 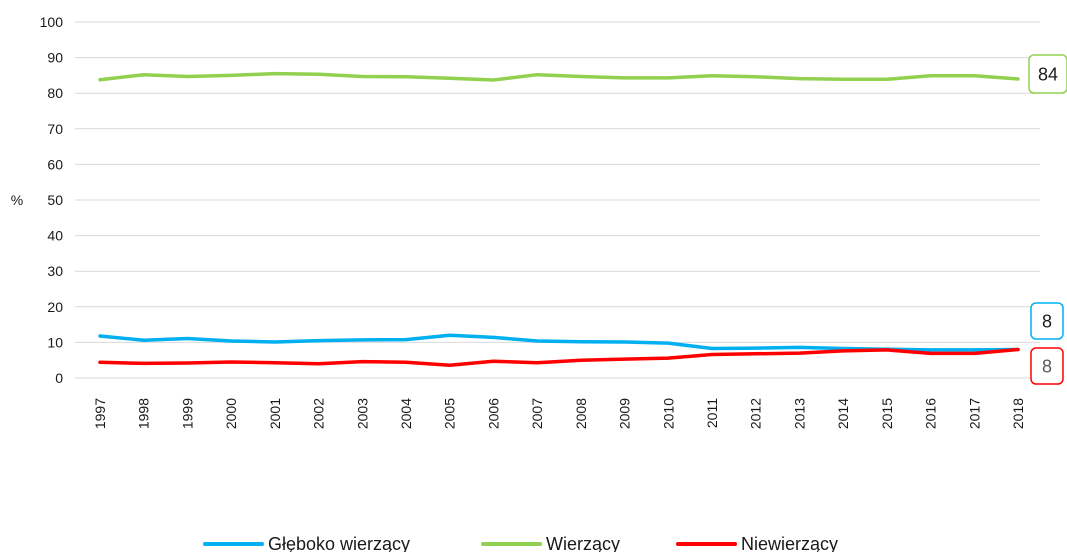 I want to click on end-value-label: 84, so click(x=1048, y=75).